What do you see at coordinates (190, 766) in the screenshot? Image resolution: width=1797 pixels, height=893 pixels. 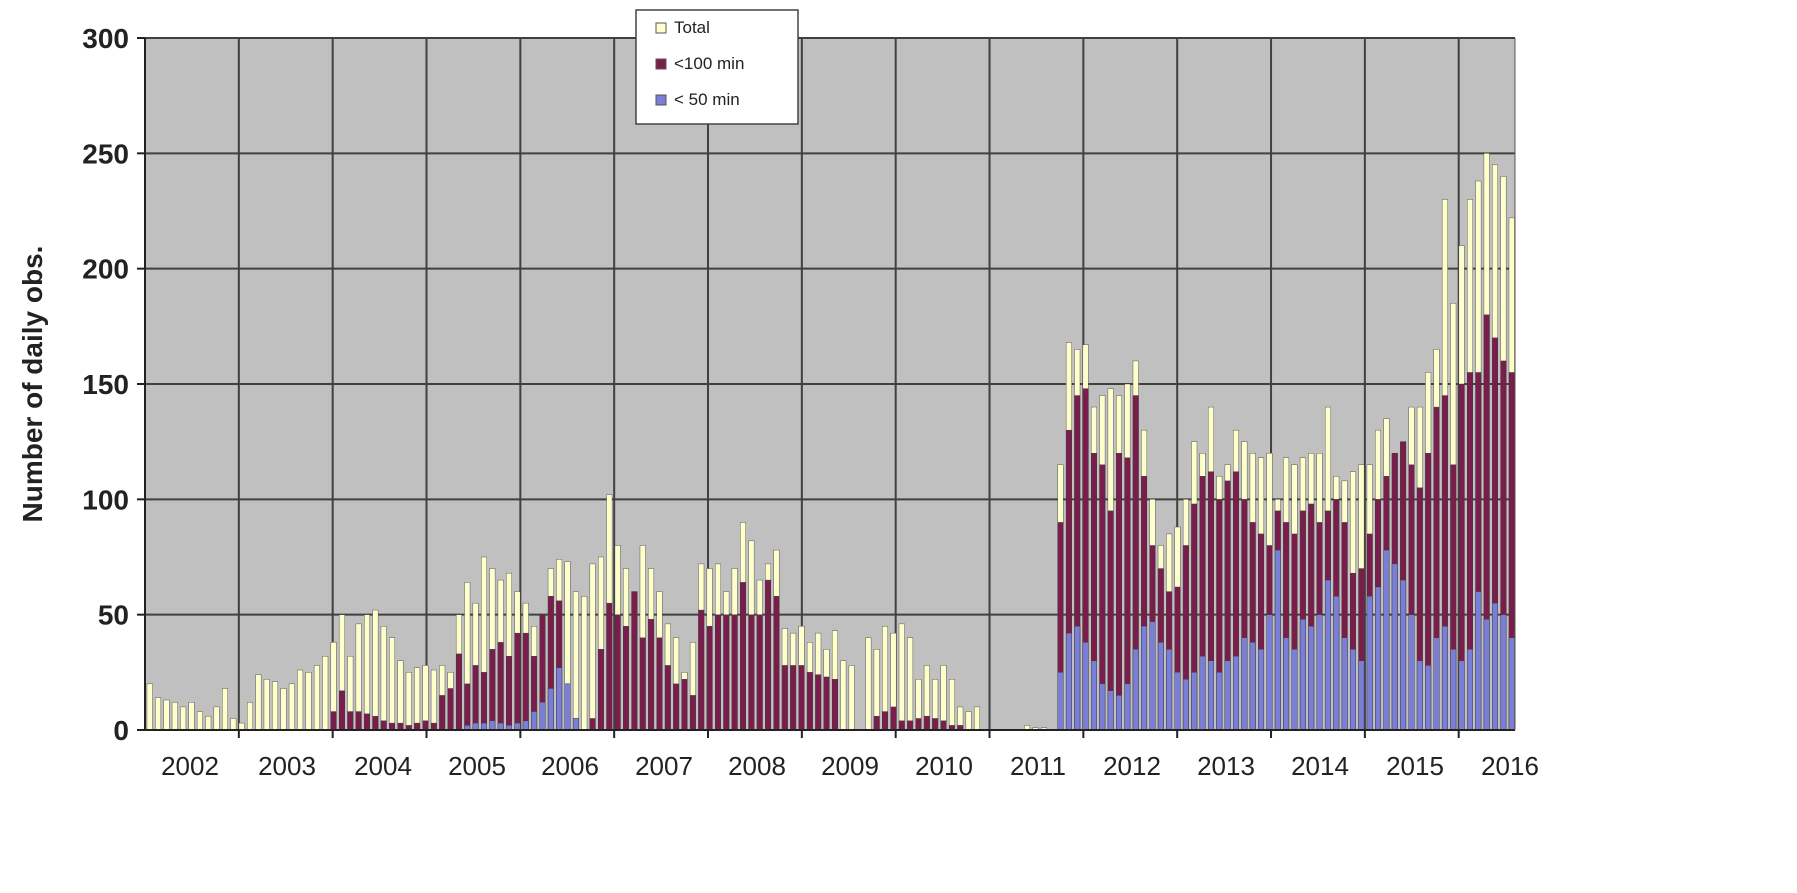 I see `x-tick-label: 2002` at bounding box center [190, 766].